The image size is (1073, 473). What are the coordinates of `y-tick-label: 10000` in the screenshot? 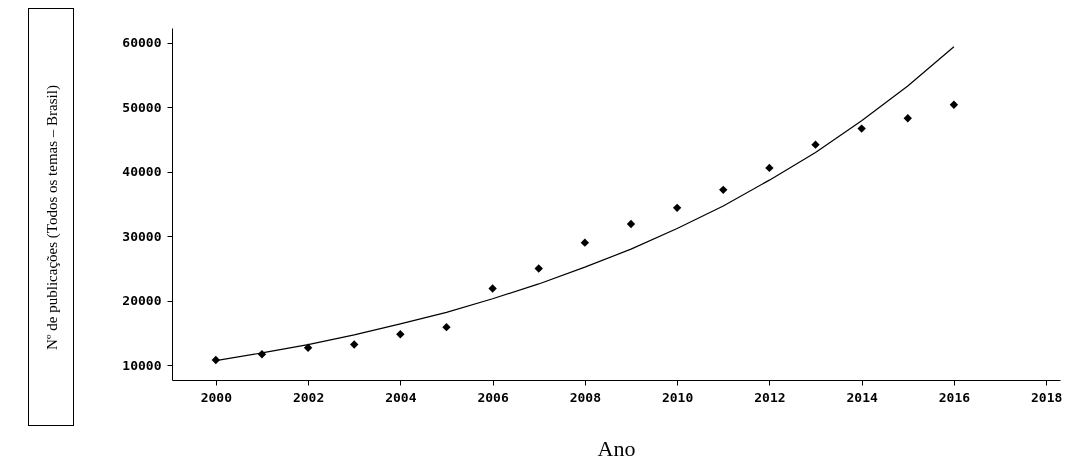 It's located at (142, 365).